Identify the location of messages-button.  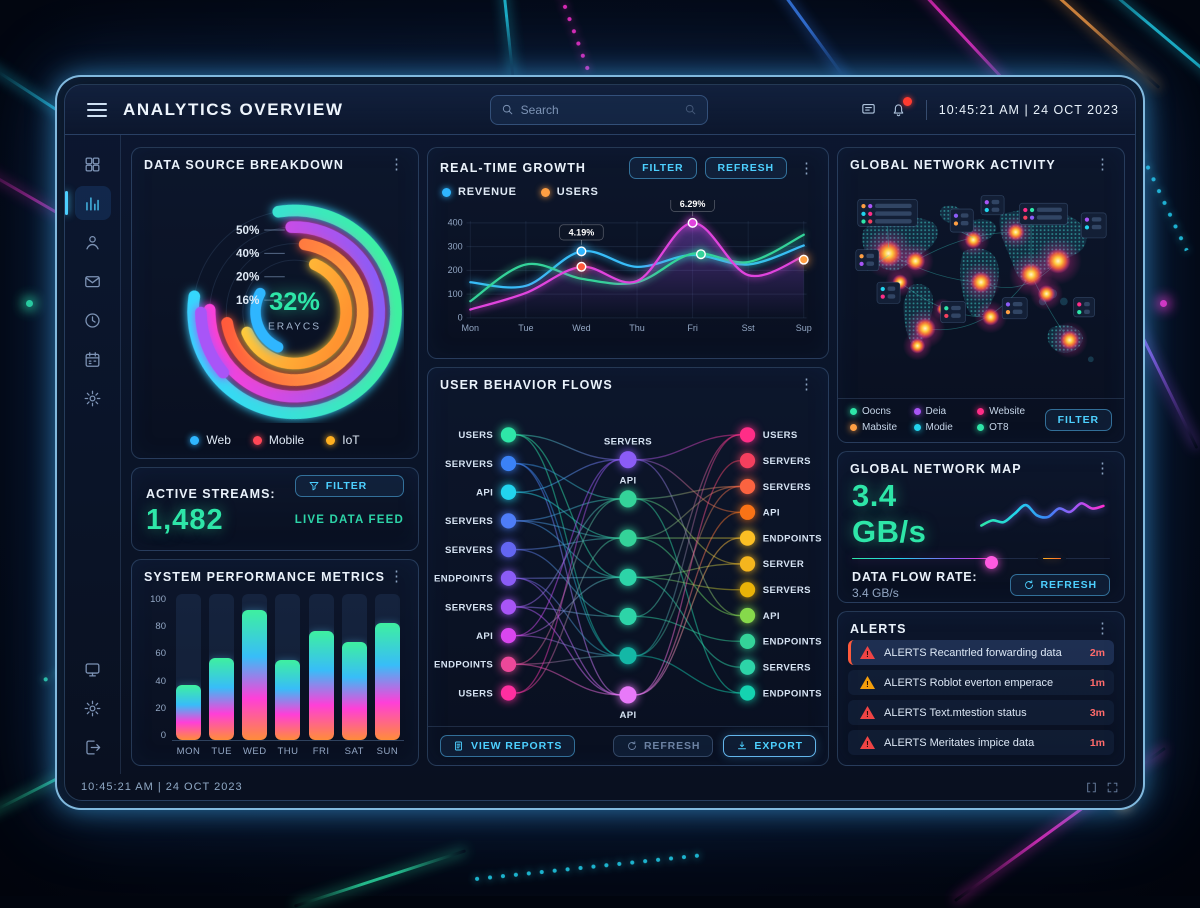
(869, 110).